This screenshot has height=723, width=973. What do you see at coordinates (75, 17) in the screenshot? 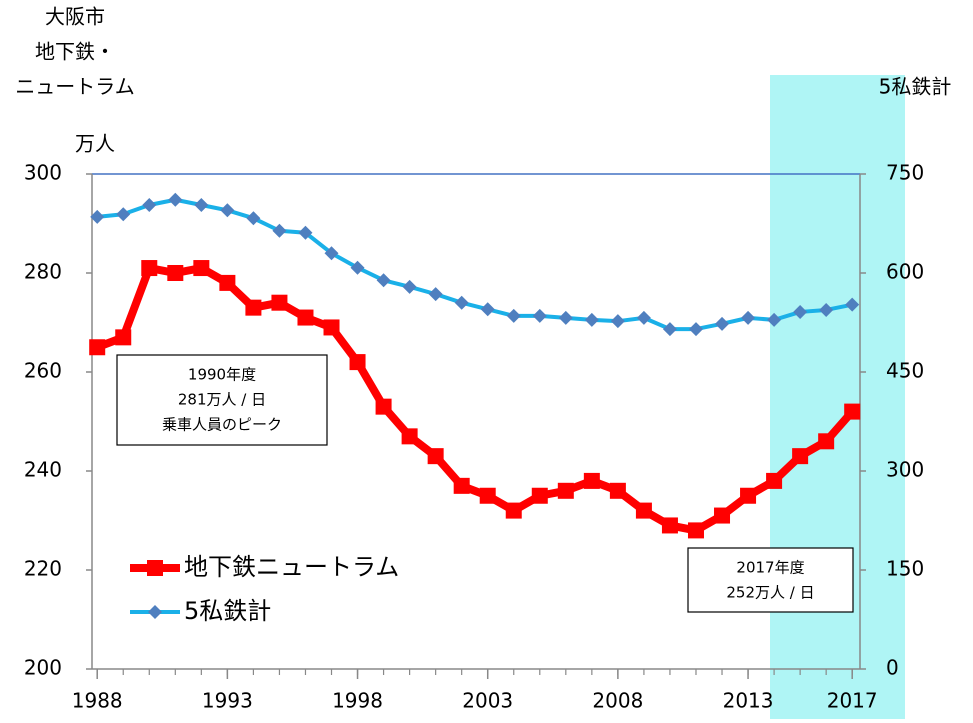
I see `y-axis-label: 大阪市` at bounding box center [75, 17].